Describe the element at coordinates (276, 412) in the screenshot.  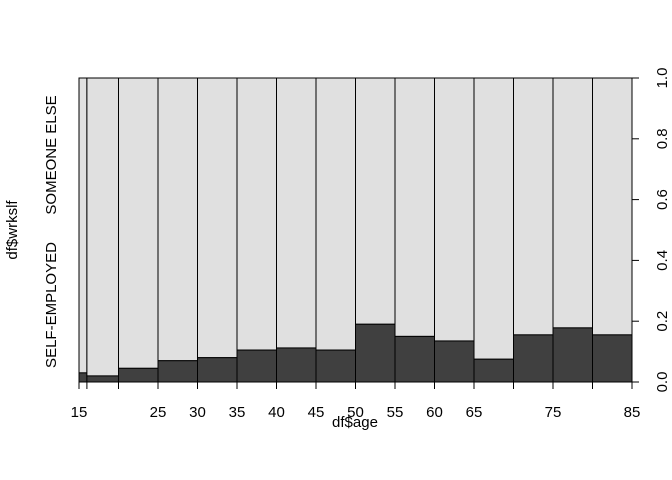
I see `x-tick-label-4: 40` at that location.